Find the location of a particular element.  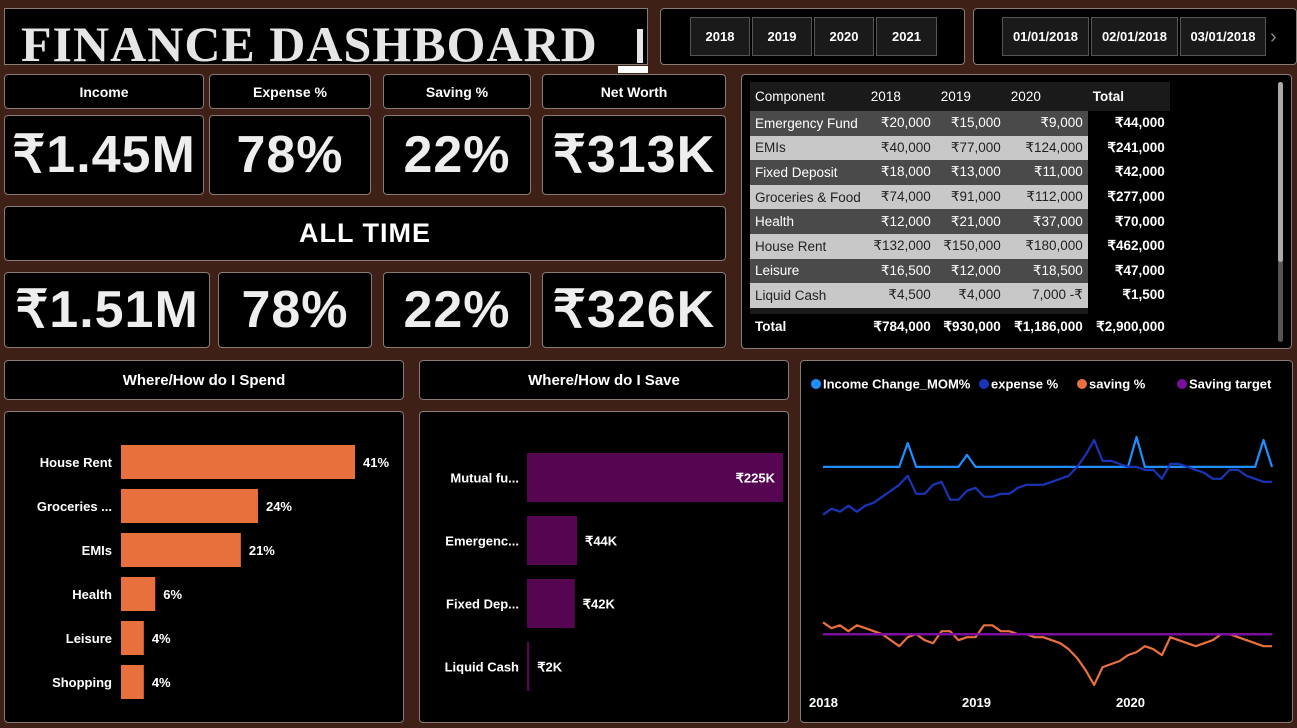

table-cell: ₹42,000 is located at coordinates (1128, 172).